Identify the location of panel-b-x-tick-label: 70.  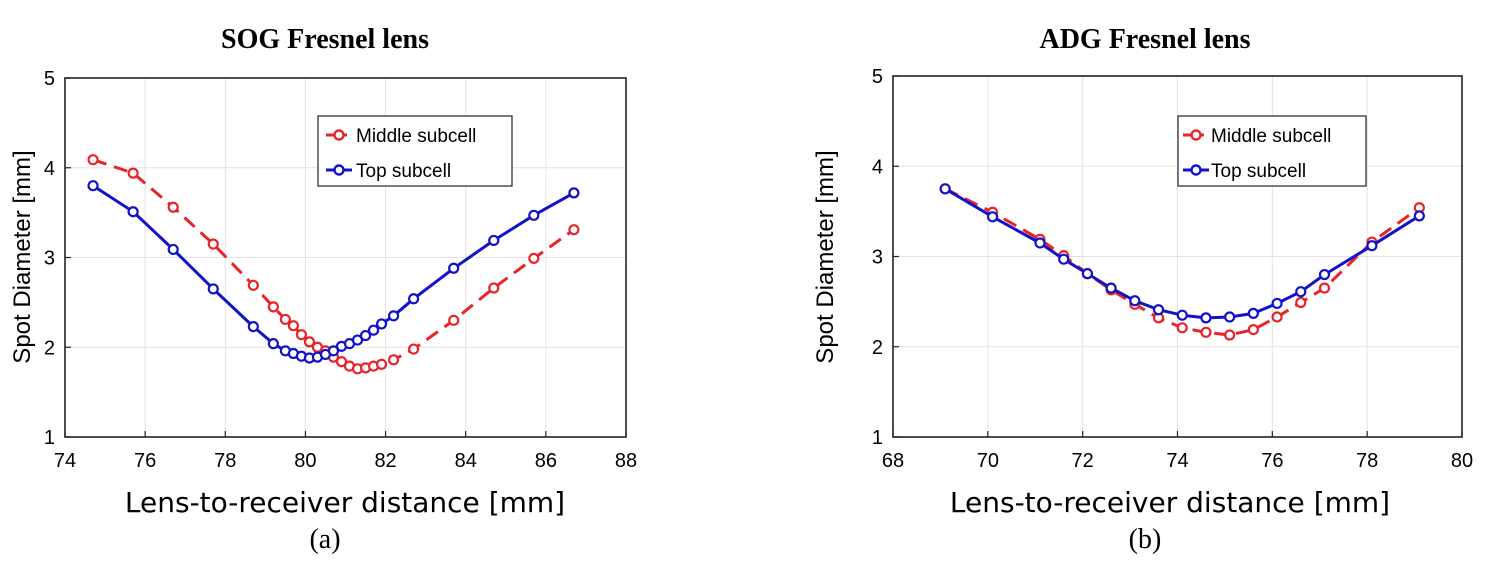
(988, 461).